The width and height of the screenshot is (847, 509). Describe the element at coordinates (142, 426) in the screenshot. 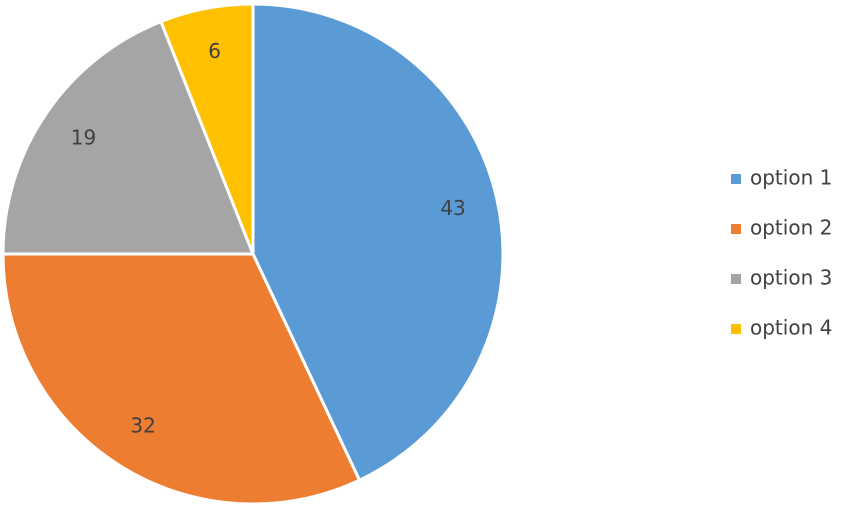

I see `data-label: 32` at that location.